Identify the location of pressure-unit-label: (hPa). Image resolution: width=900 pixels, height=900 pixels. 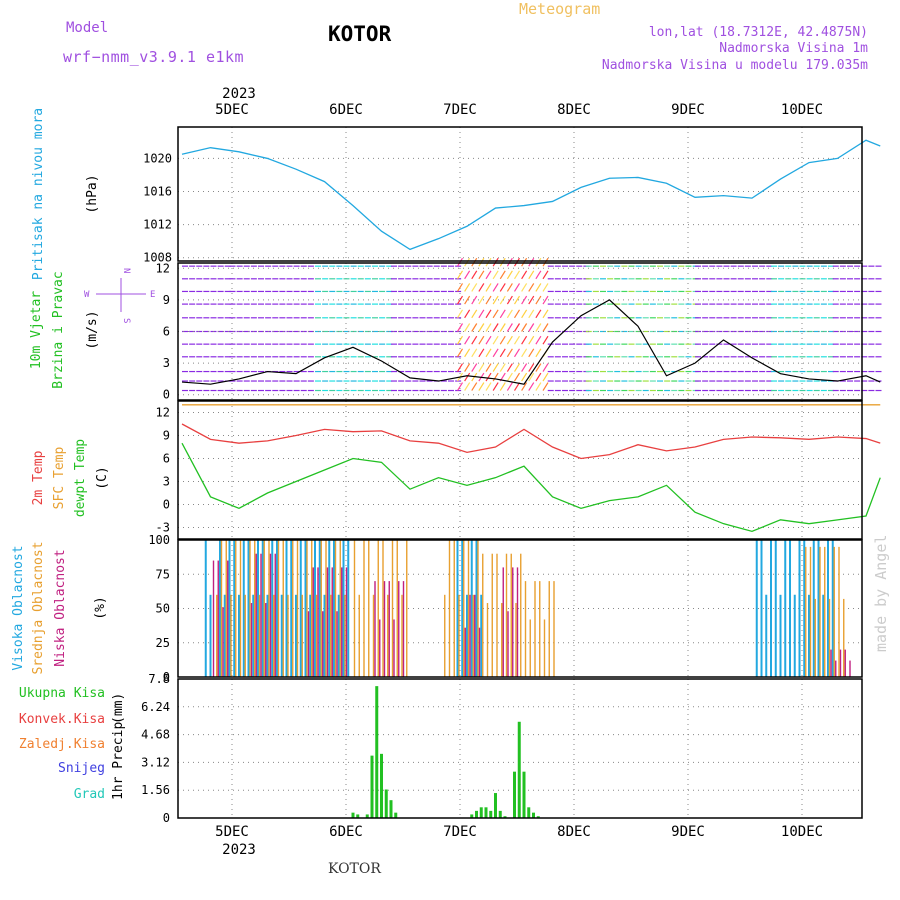
(92, 193).